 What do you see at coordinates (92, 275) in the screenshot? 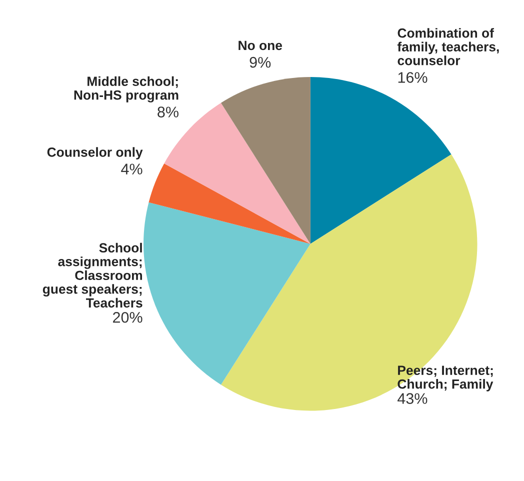
I see `slice-label: School assignments; Classroom guest speakers; Teachers` at bounding box center [92, 275].